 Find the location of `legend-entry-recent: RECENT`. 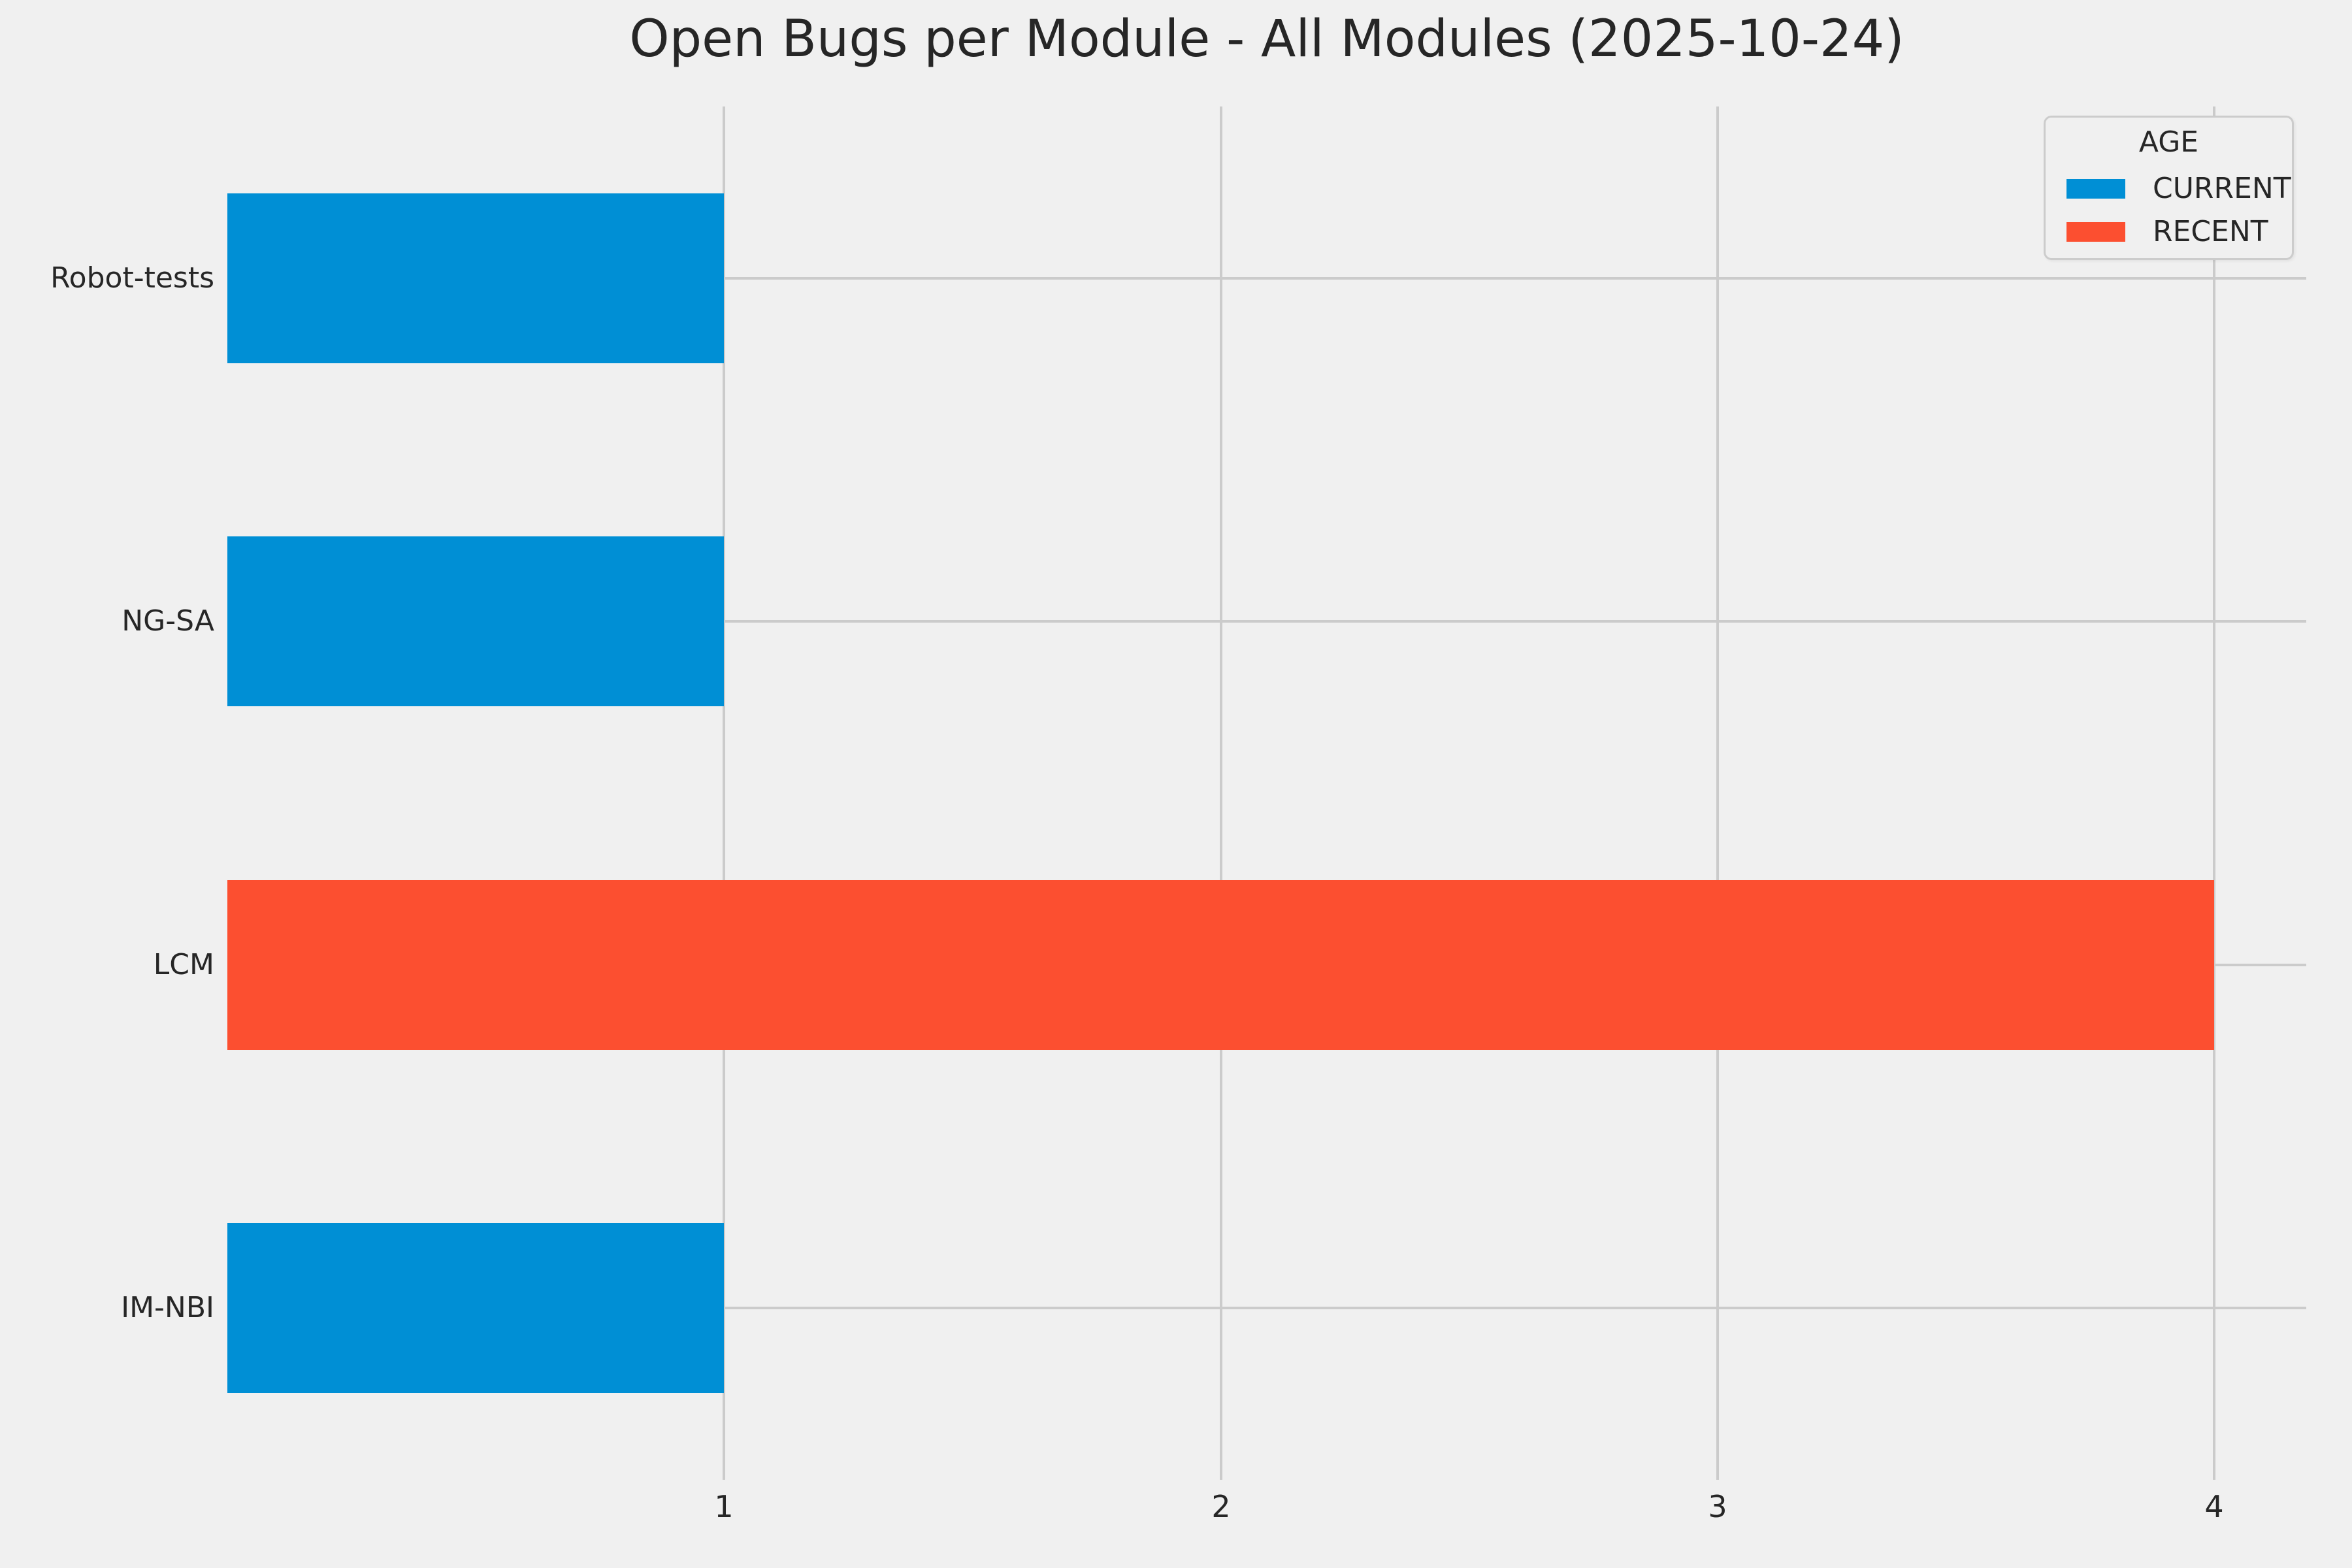

legend-entry-recent: RECENT is located at coordinates (2168, 232).